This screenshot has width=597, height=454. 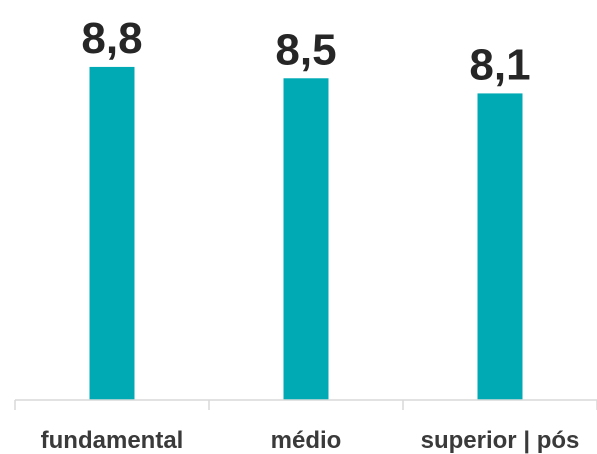 What do you see at coordinates (500, 440) in the screenshot?
I see `category-label: superior | pós` at bounding box center [500, 440].